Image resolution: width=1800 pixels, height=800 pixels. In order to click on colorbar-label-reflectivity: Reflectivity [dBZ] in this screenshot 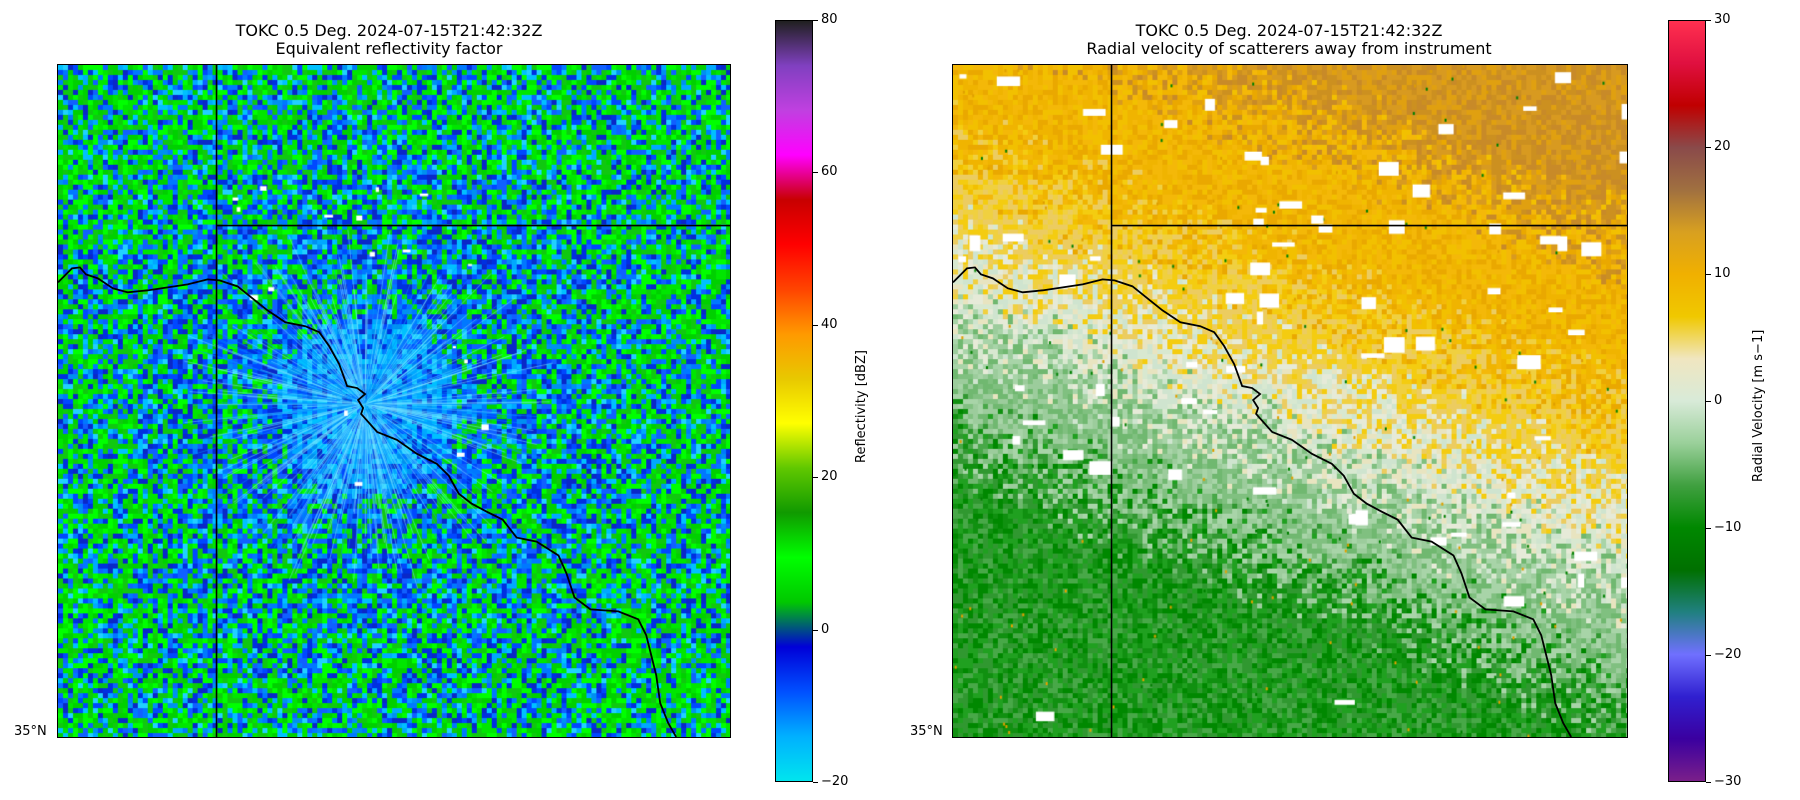, I will do `click(861, 406)`.